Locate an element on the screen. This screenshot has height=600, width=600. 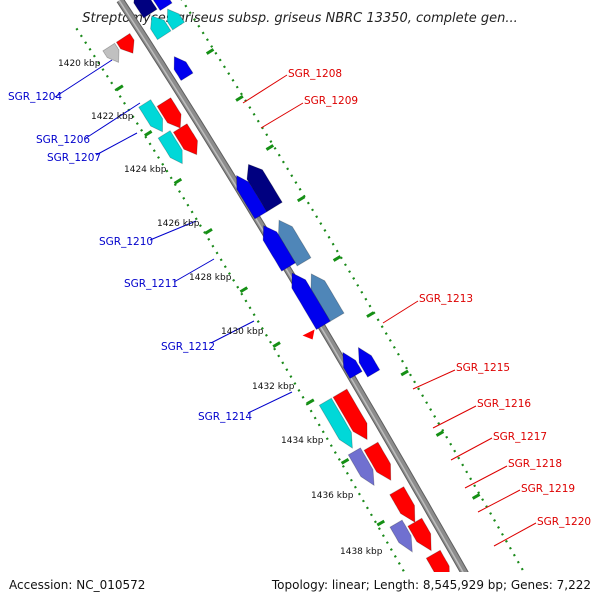
kbp-label: 1438 kbp is located at coordinates (361, 552).